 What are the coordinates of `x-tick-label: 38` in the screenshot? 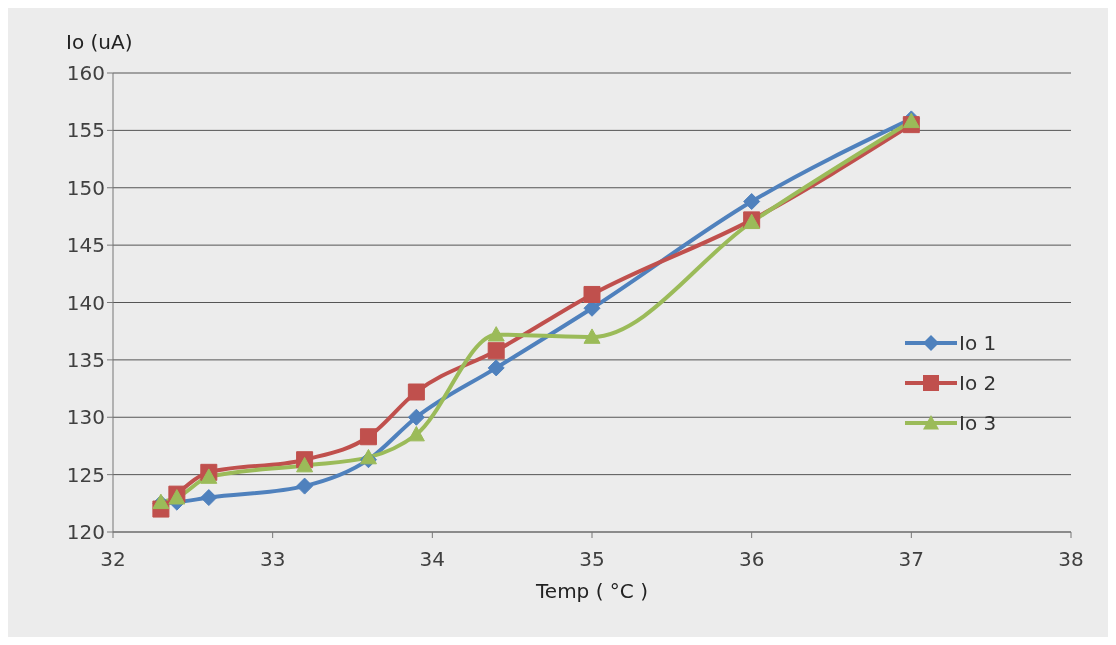 It's located at (1071, 559).